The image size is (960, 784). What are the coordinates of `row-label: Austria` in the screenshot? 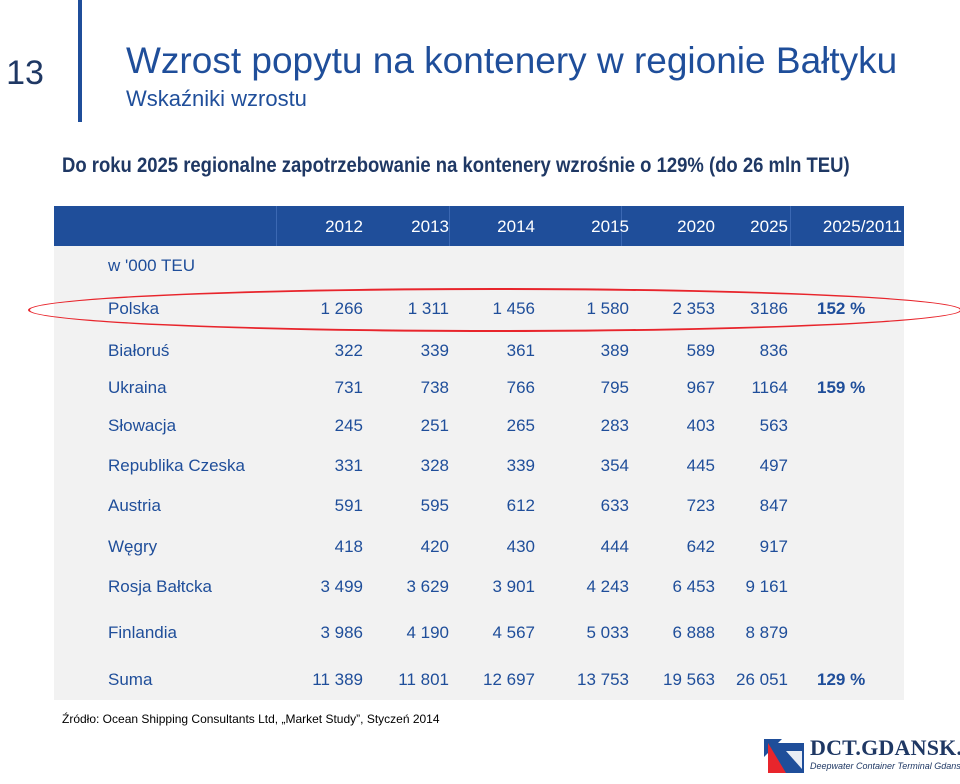 It's located at (134, 505).